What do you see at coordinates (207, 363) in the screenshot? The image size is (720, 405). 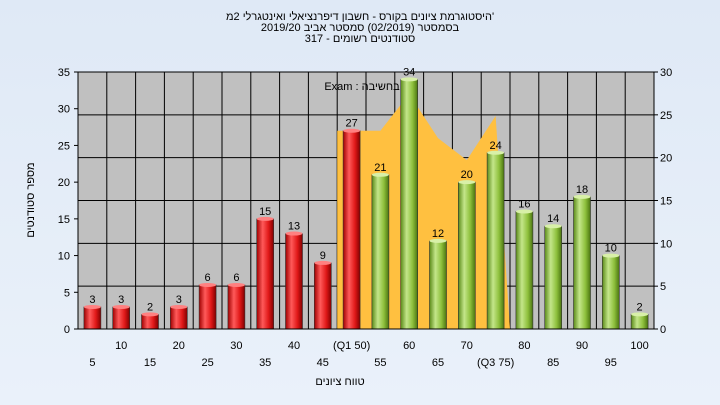 I see `x-tick-label: 25` at bounding box center [207, 363].